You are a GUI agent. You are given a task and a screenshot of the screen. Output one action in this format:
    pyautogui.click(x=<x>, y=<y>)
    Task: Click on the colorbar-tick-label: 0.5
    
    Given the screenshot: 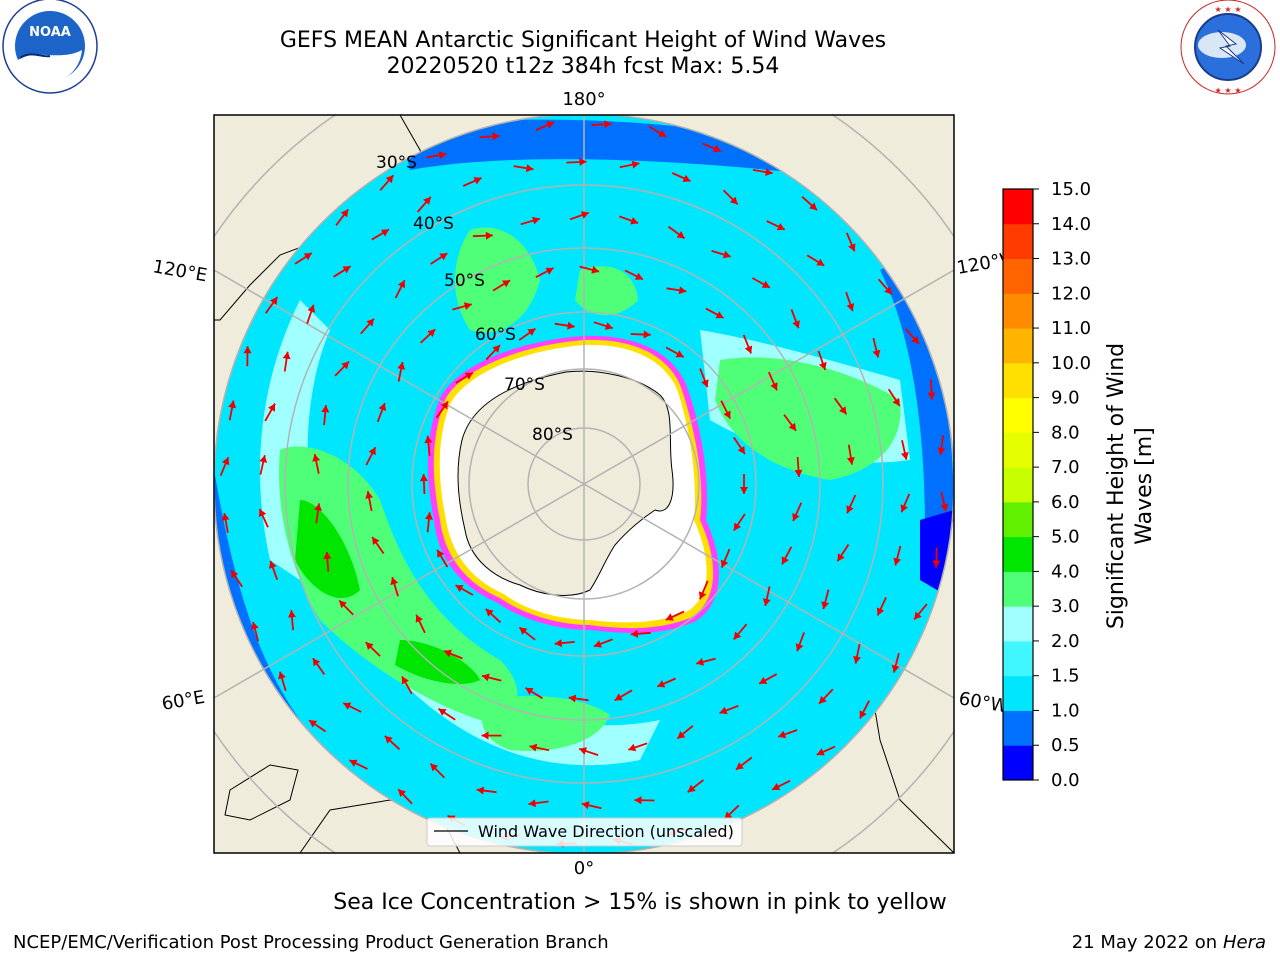 What is the action you would take?
    pyautogui.click(x=1065, y=745)
    